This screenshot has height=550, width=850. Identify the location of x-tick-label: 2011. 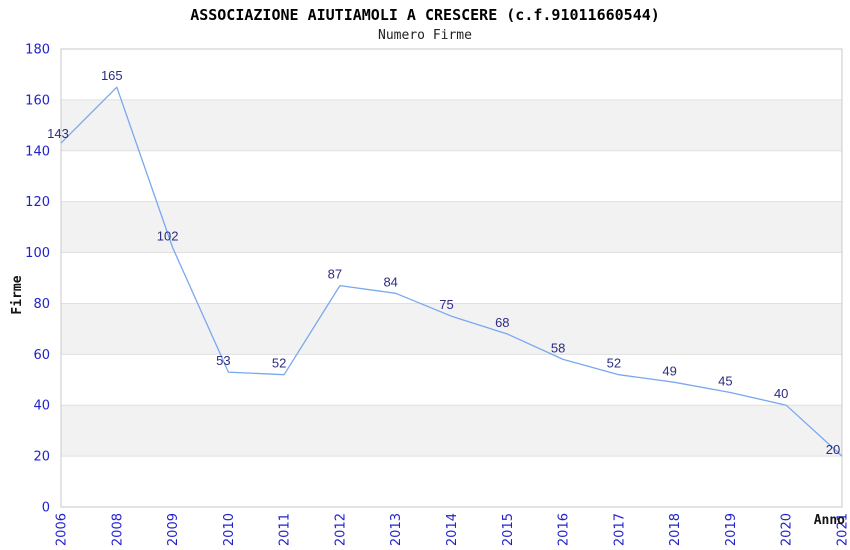
(285, 529).